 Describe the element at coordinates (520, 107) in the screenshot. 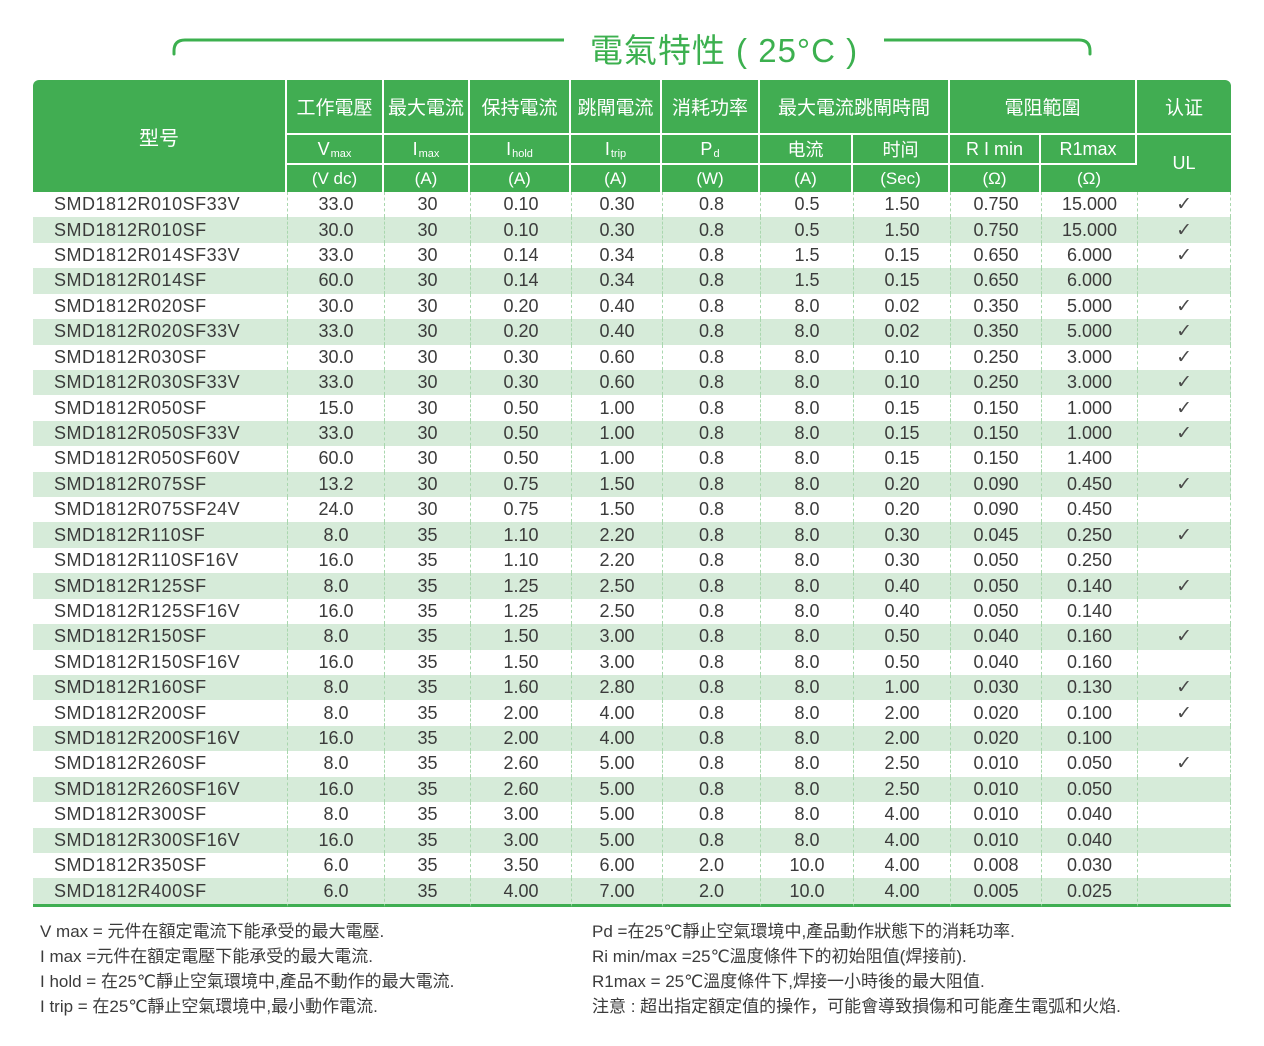

I see `header-group-hold-current: 保持電流` at that location.